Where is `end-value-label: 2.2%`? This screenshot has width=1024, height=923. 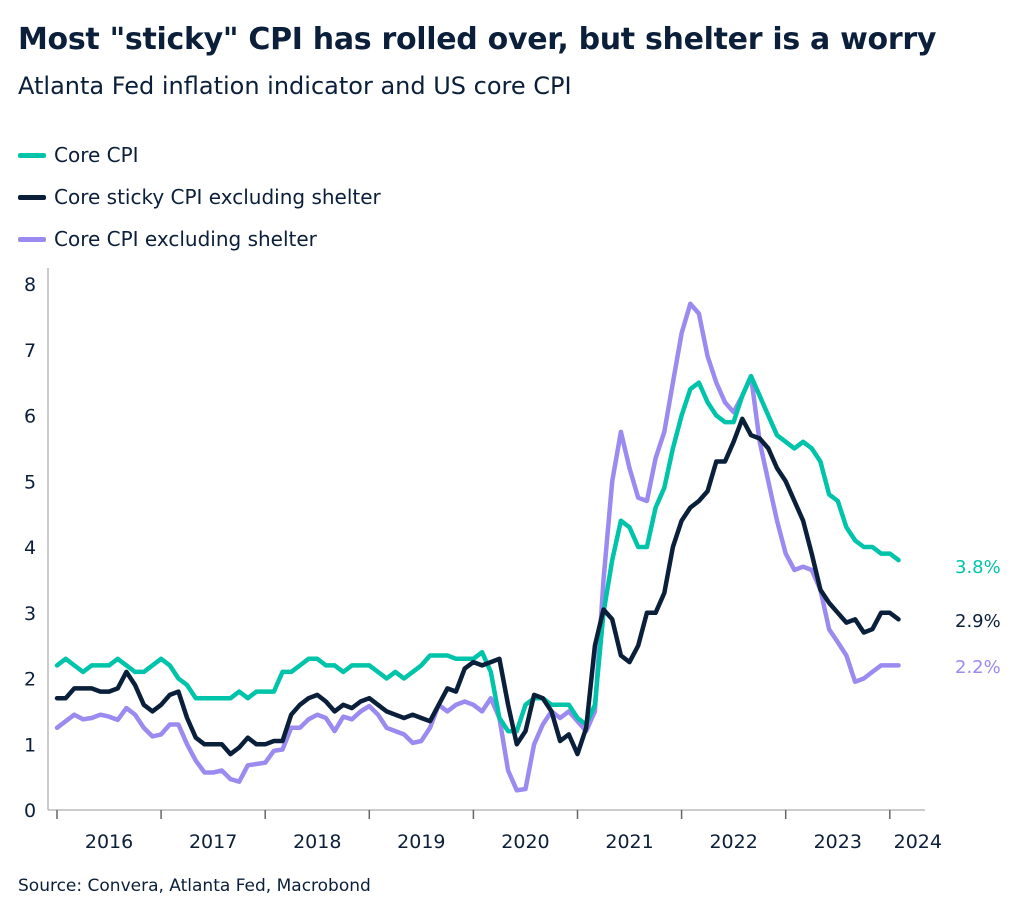 end-value-label: 2.2% is located at coordinates (978, 667).